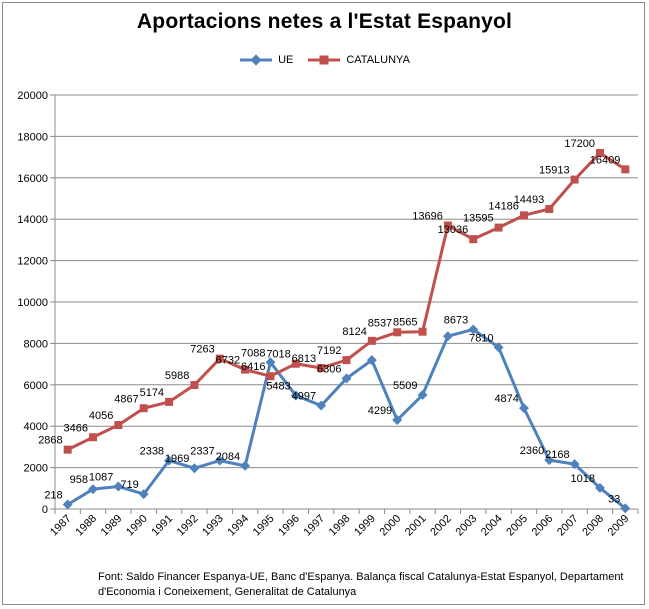 This screenshot has height=609, width=649. What do you see at coordinates (289, 526) in the screenshot?
I see `x-tick-label: 1996` at bounding box center [289, 526].